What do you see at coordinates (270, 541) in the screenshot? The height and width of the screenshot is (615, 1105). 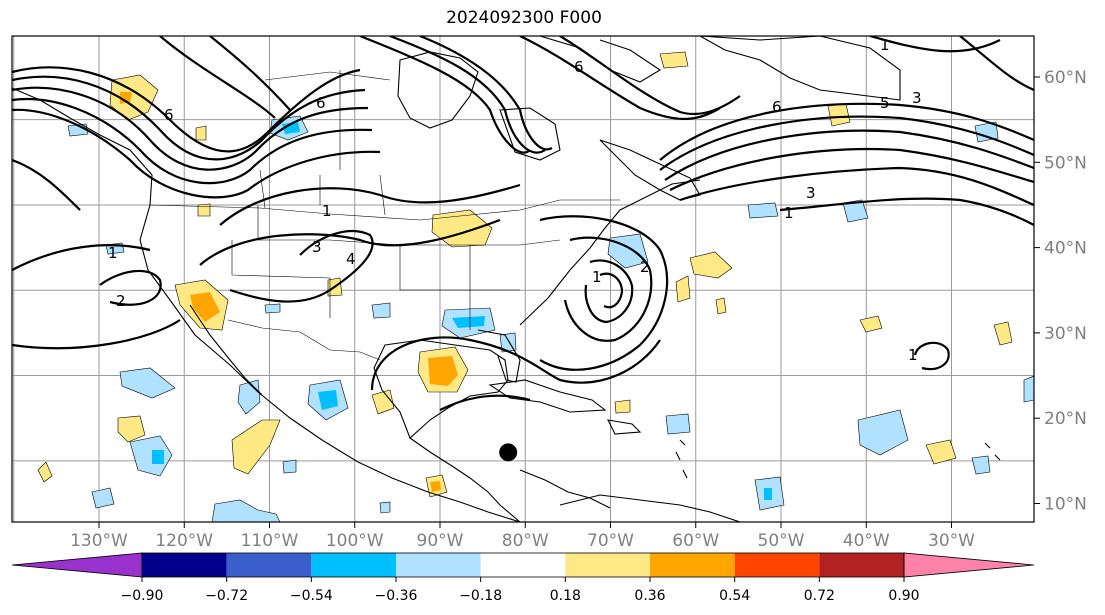 I see `longitude-label: 110°W` at bounding box center [270, 541].